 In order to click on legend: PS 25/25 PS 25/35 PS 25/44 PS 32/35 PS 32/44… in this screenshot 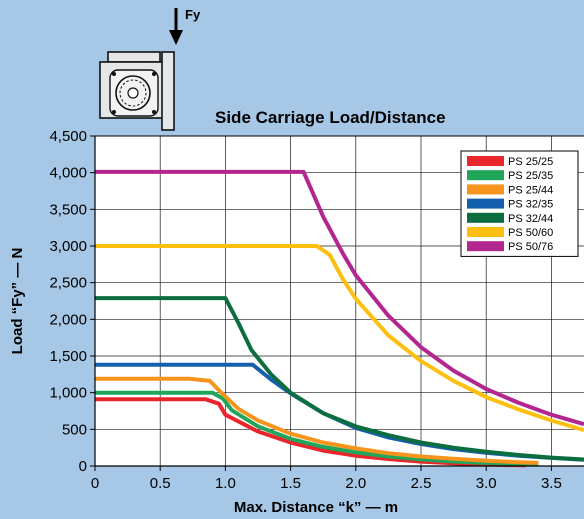, I will do `click(519, 203)`.